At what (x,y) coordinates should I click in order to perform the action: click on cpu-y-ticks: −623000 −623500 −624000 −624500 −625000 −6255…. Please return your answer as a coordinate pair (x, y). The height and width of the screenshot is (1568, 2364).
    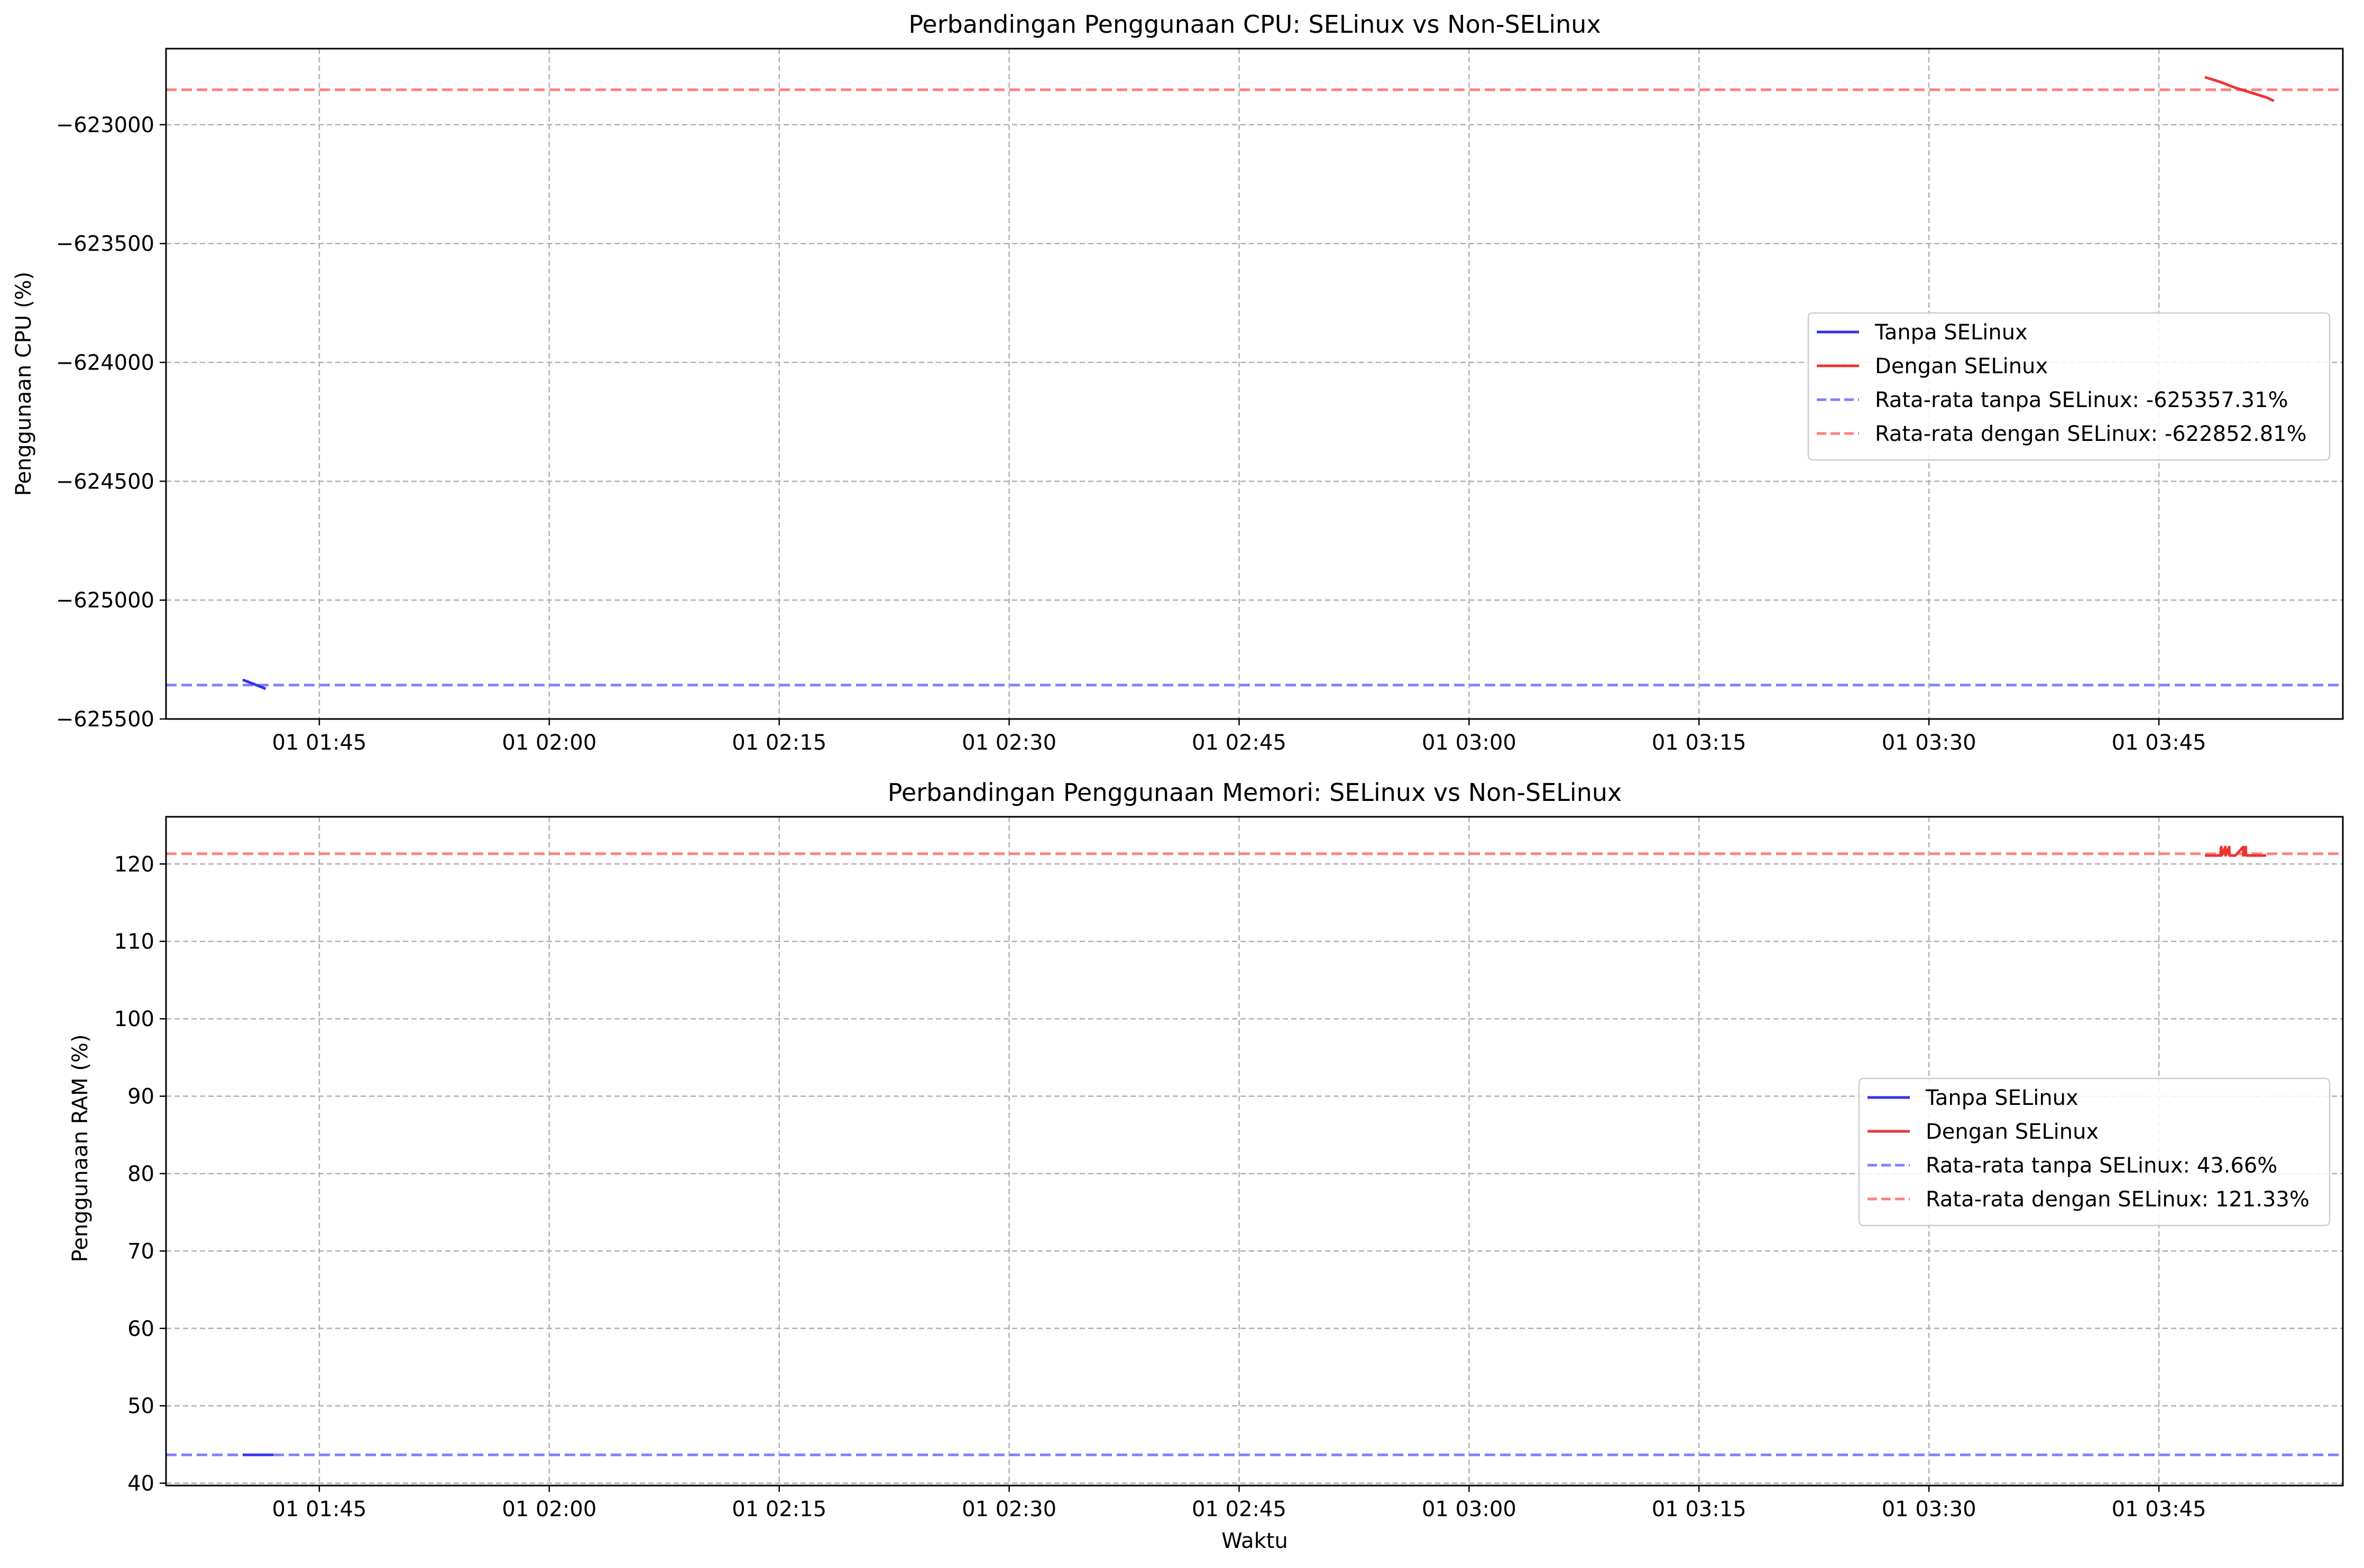
    Looking at the image, I should click on (111, 422).